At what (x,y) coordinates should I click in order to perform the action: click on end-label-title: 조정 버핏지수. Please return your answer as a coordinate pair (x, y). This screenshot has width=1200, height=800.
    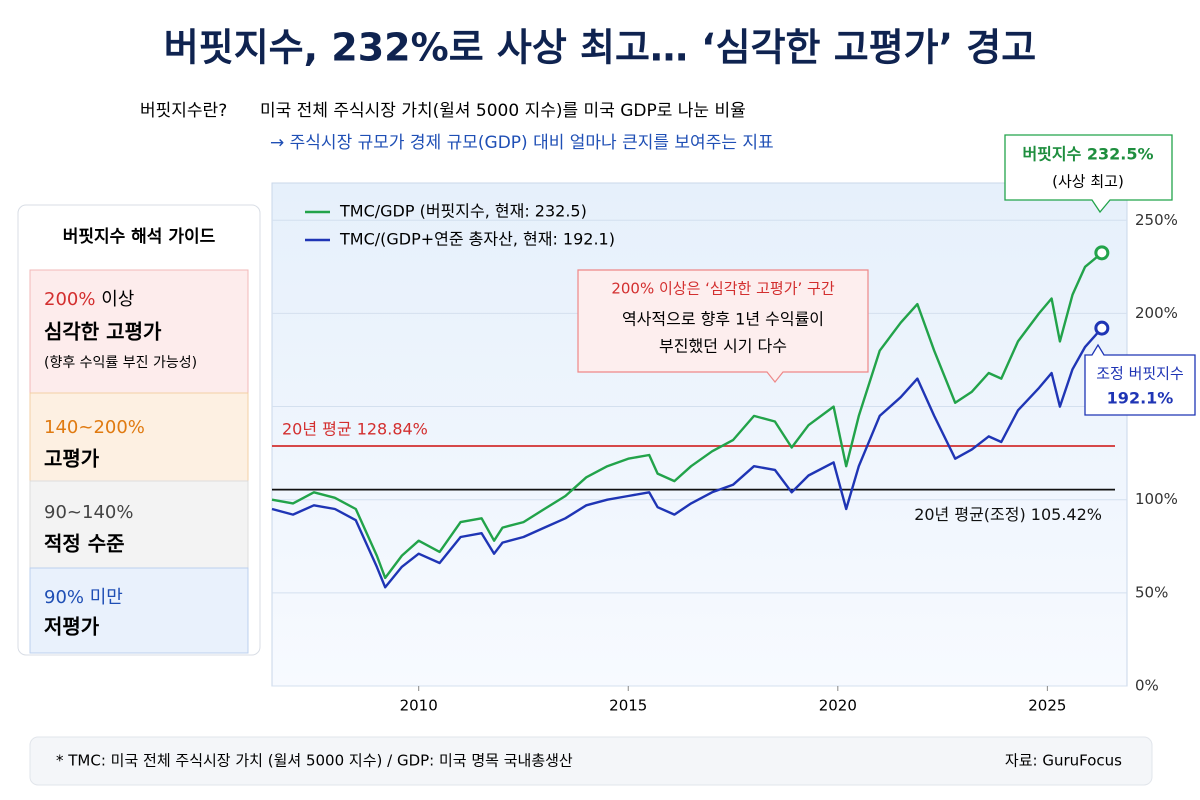
    Looking at the image, I should click on (1140, 374).